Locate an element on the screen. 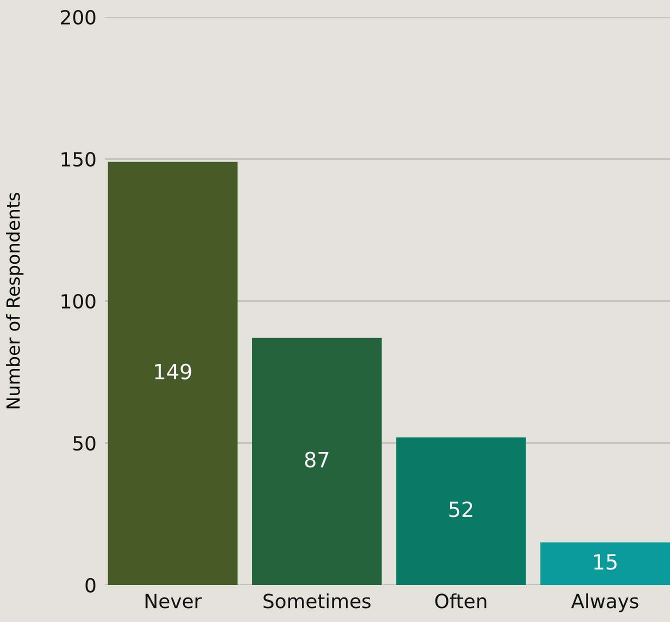 This screenshot has width=670, height=622. y-tick-label: 100 is located at coordinates (79, 301).